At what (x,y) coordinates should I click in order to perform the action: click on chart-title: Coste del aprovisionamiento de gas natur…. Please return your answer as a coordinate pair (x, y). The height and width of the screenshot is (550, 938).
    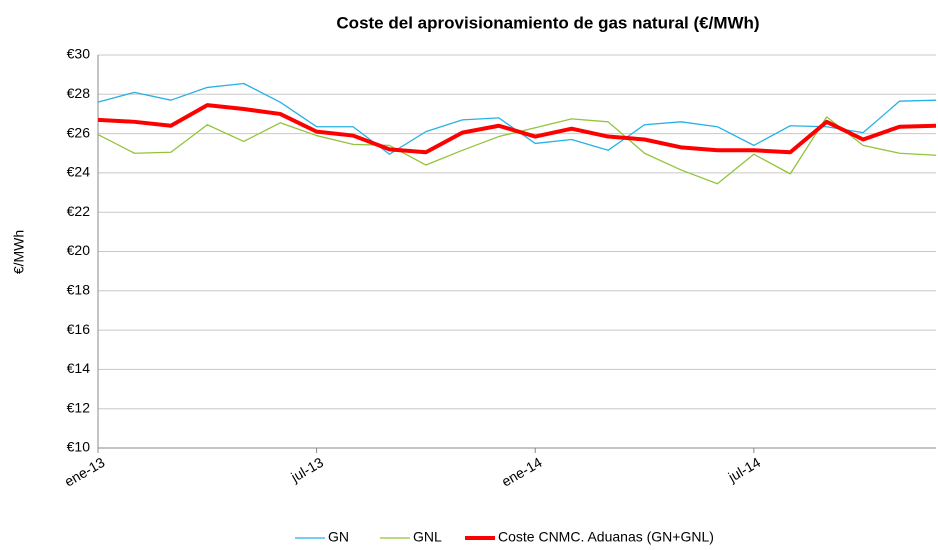
    Looking at the image, I should click on (547, 22).